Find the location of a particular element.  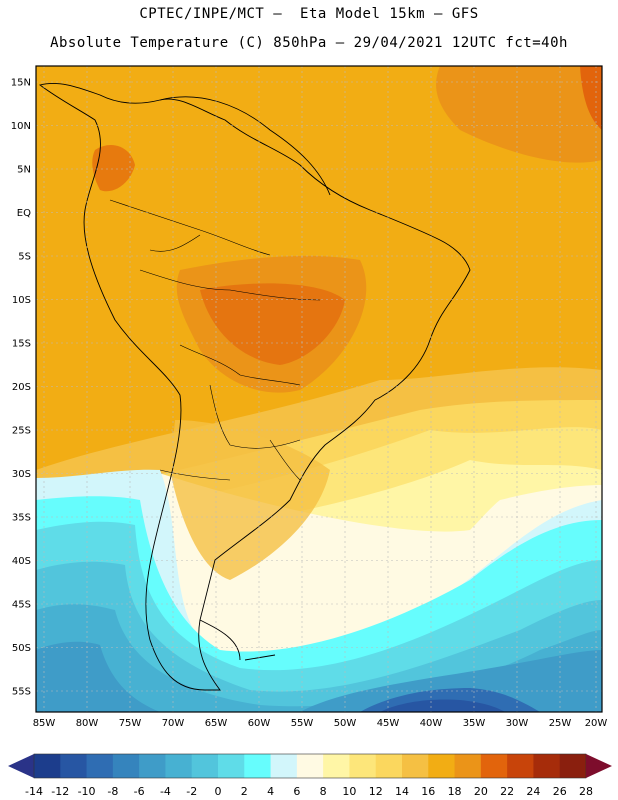

lat-label: 40S is located at coordinates (21, 561).